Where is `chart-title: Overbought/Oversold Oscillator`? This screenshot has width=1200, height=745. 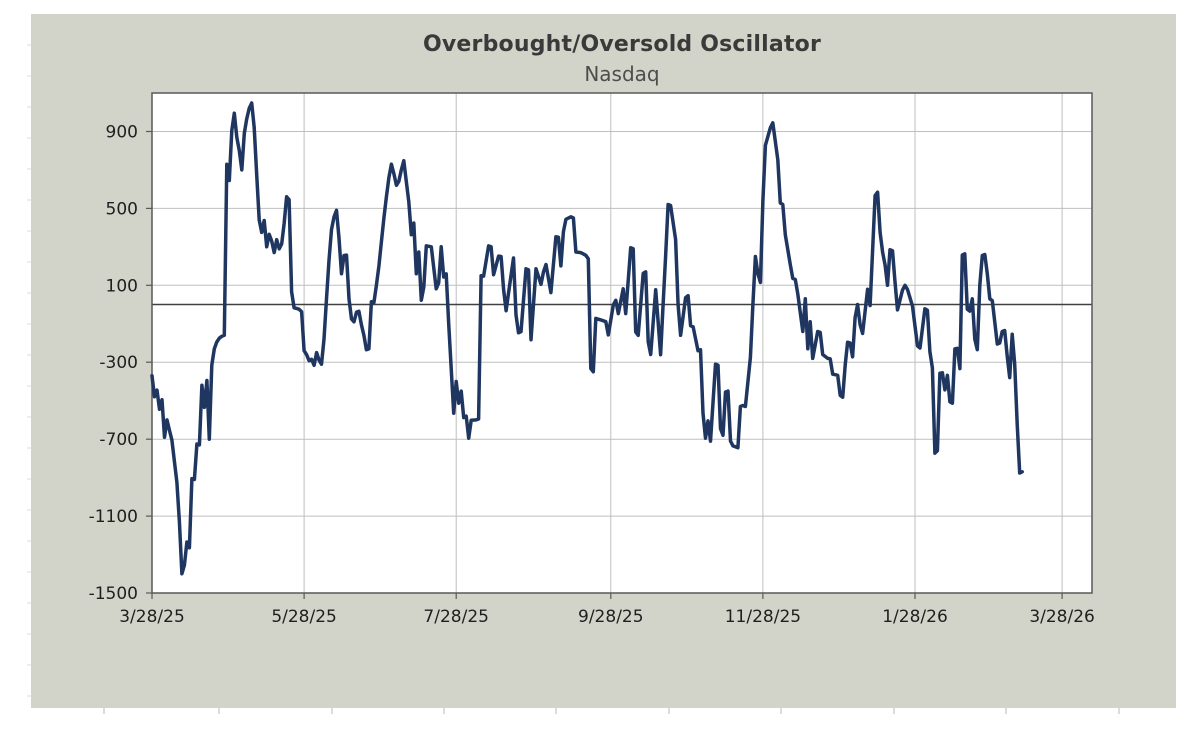 chart-title: Overbought/Oversold Oscillator is located at coordinates (622, 44).